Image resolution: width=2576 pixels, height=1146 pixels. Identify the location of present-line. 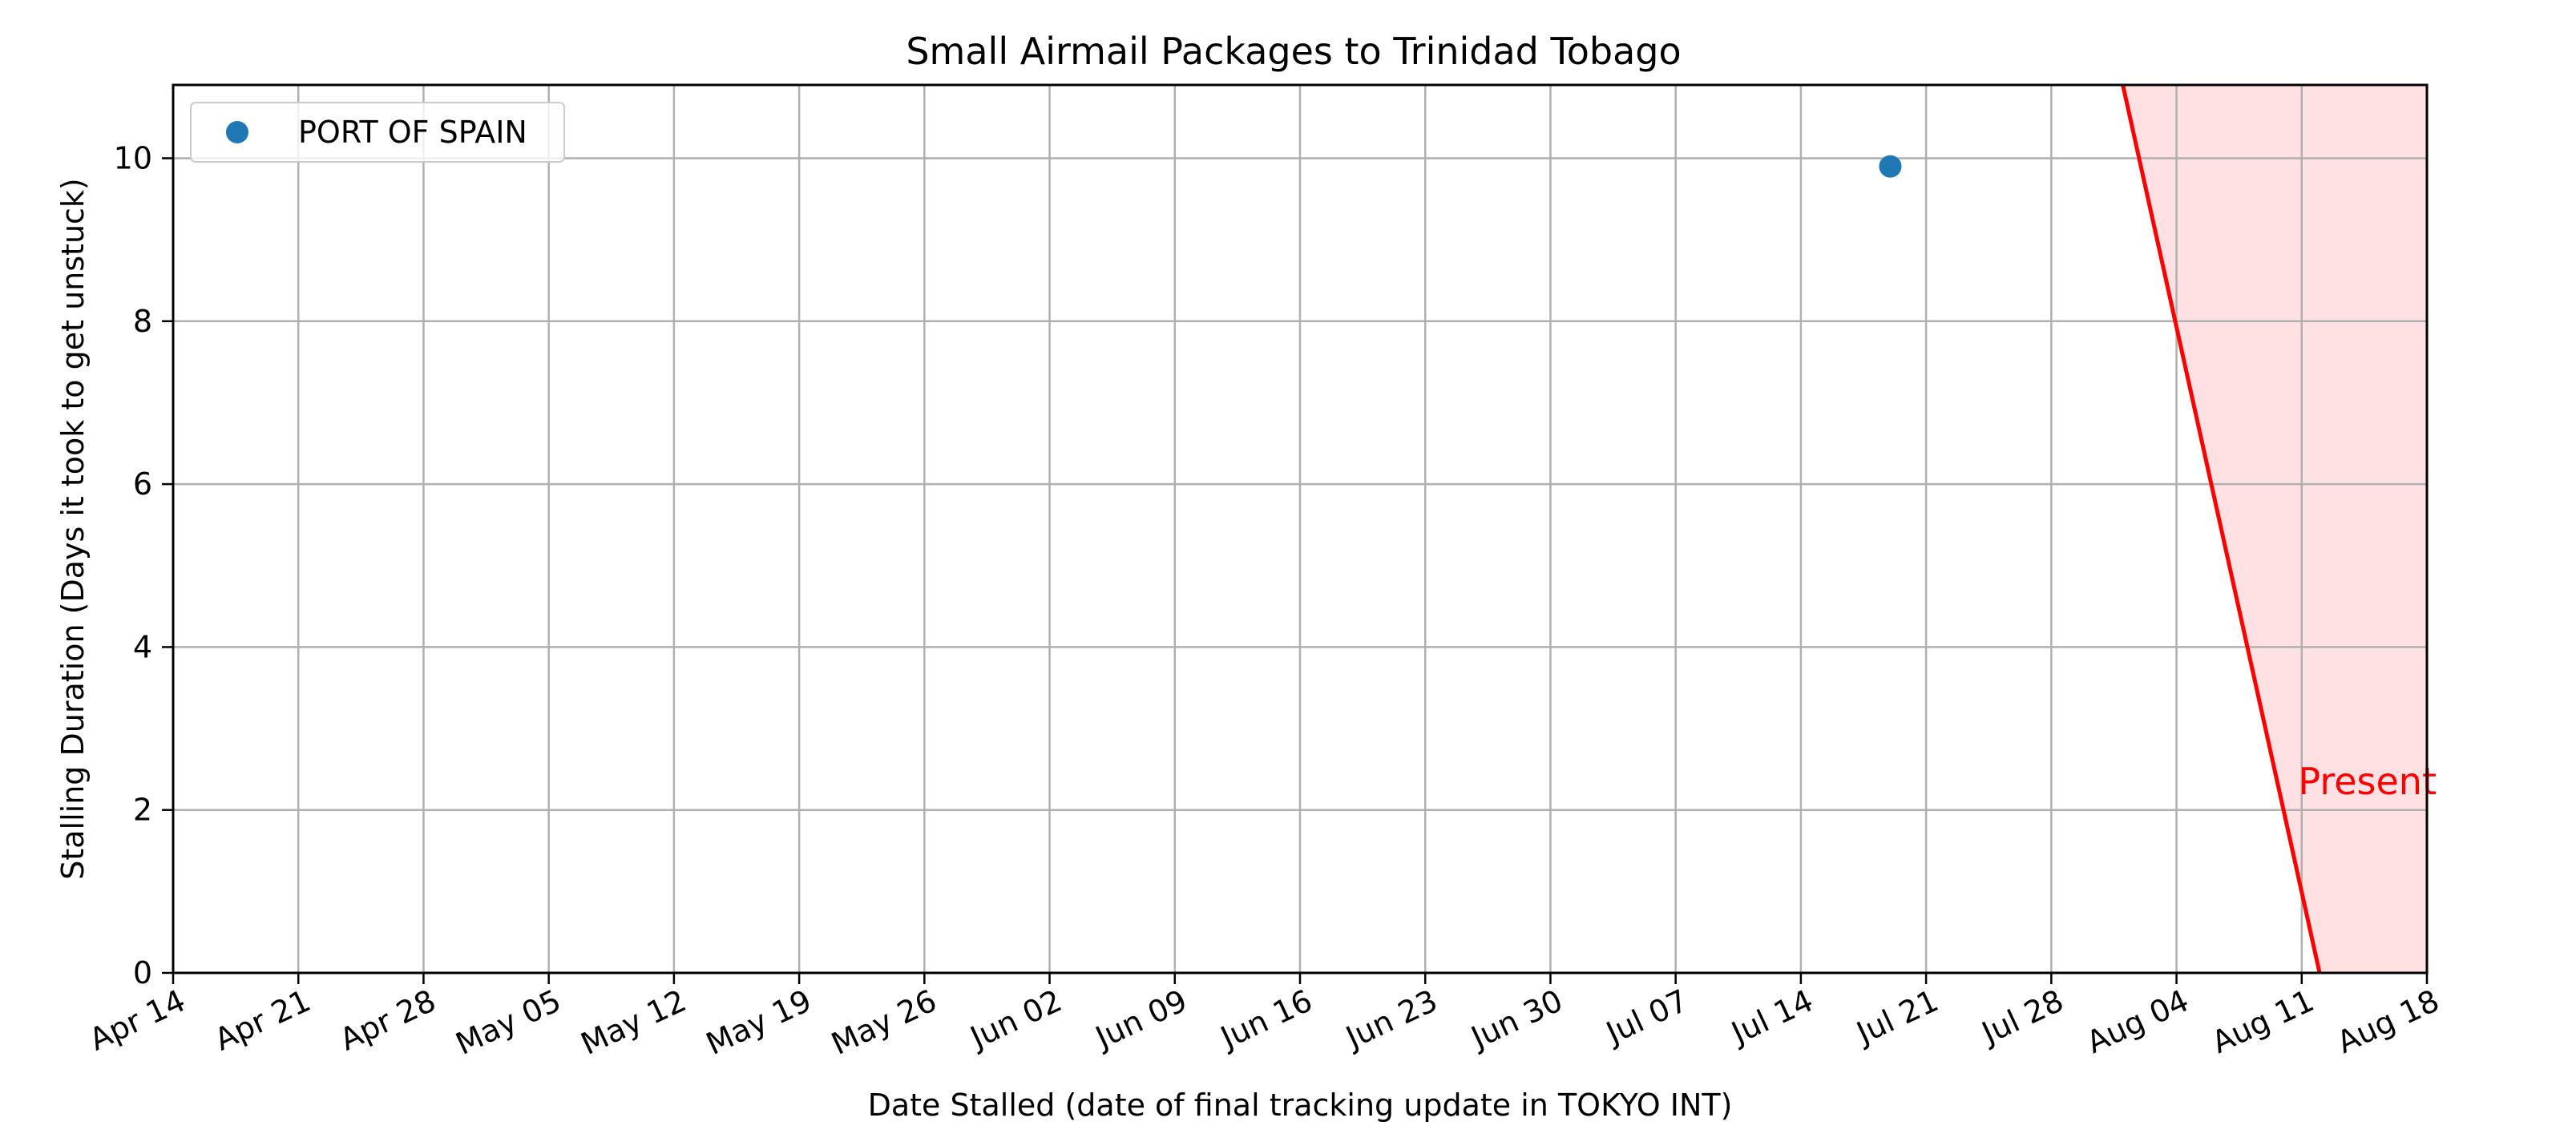
(2222, 529).